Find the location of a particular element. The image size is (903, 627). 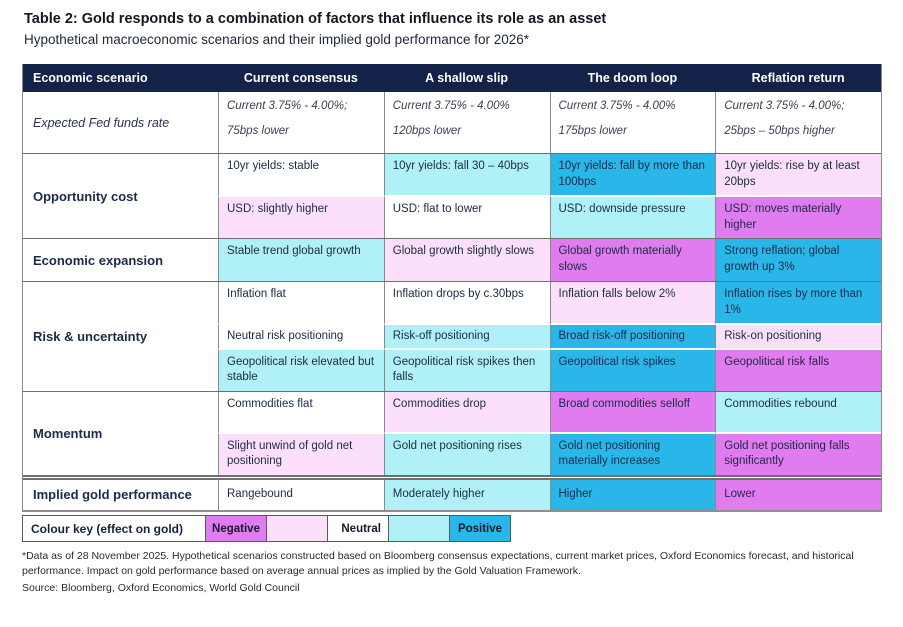

cell-yields-doom: 10yr yields: fall by more than 100bps is located at coordinates (632, 176).